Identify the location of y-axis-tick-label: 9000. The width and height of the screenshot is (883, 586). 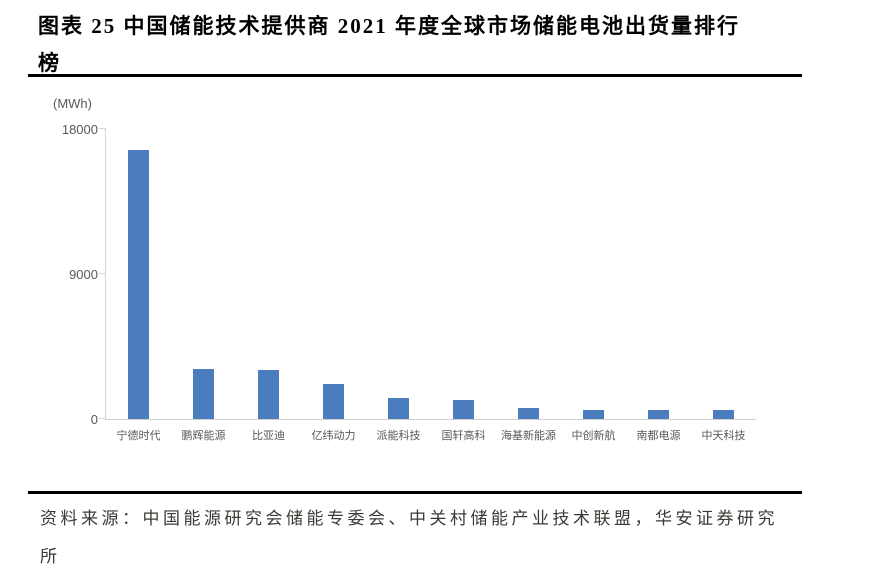
(83, 274).